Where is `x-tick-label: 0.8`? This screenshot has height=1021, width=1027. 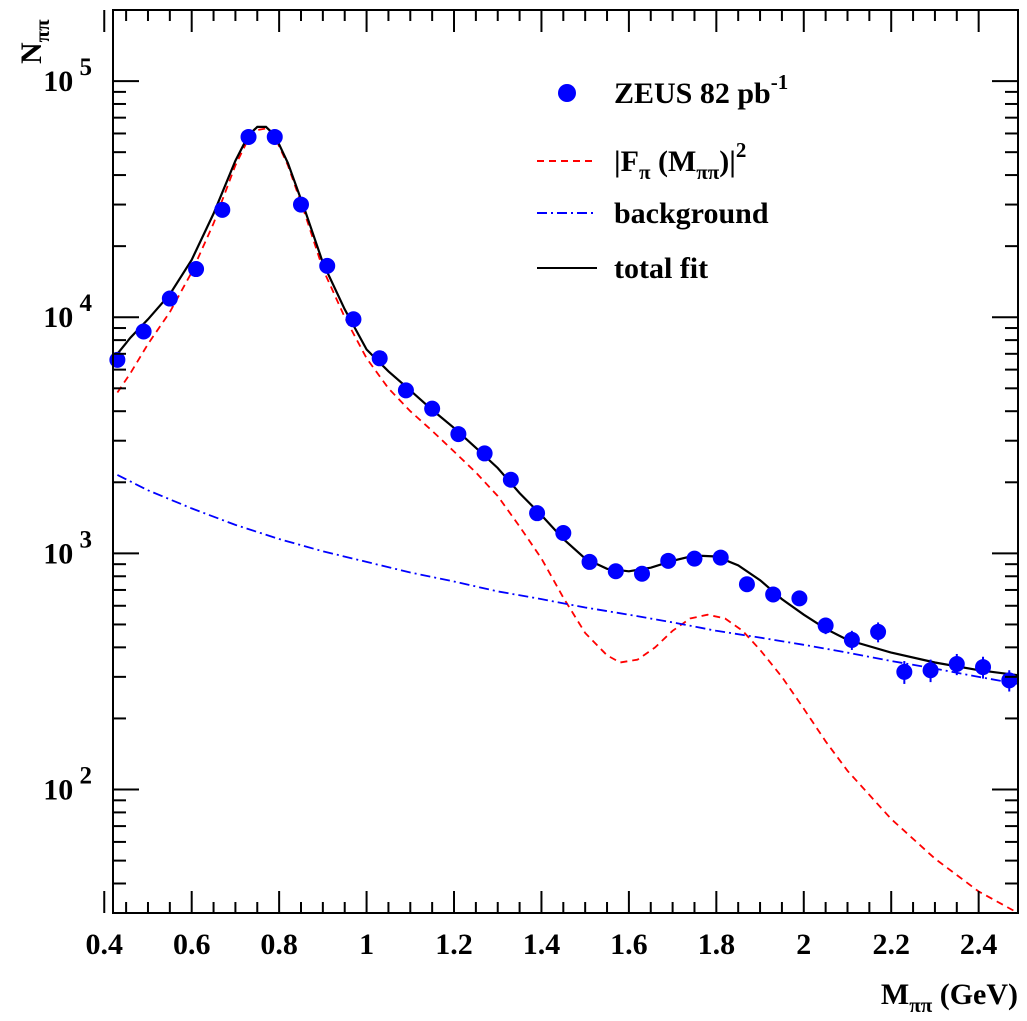
x-tick-label: 0.8 is located at coordinates (279, 944).